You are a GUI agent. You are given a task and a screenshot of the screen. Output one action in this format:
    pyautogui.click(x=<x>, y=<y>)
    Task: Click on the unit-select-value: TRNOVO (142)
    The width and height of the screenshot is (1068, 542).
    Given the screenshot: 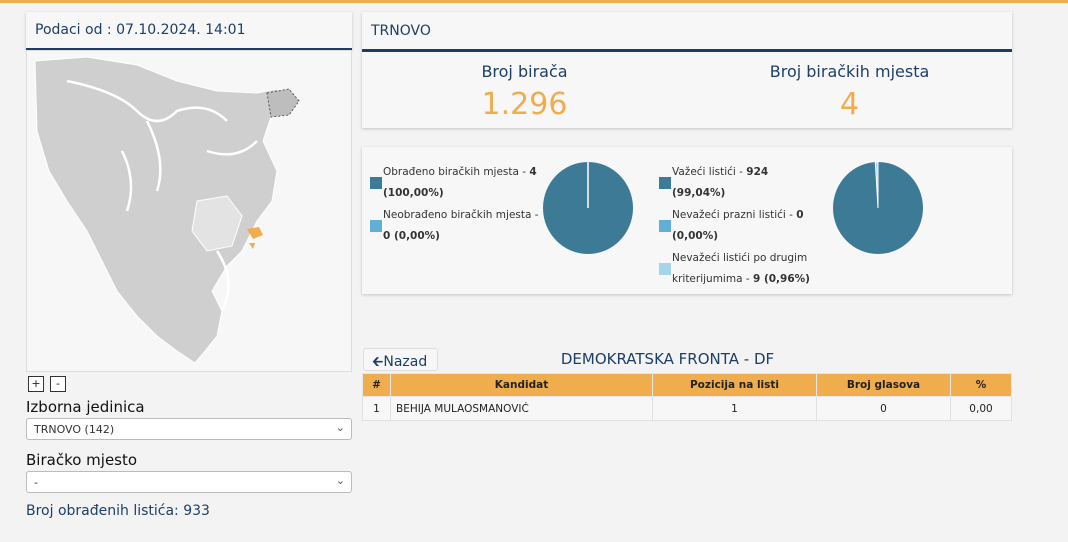 What is the action you would take?
    pyautogui.click(x=74, y=429)
    